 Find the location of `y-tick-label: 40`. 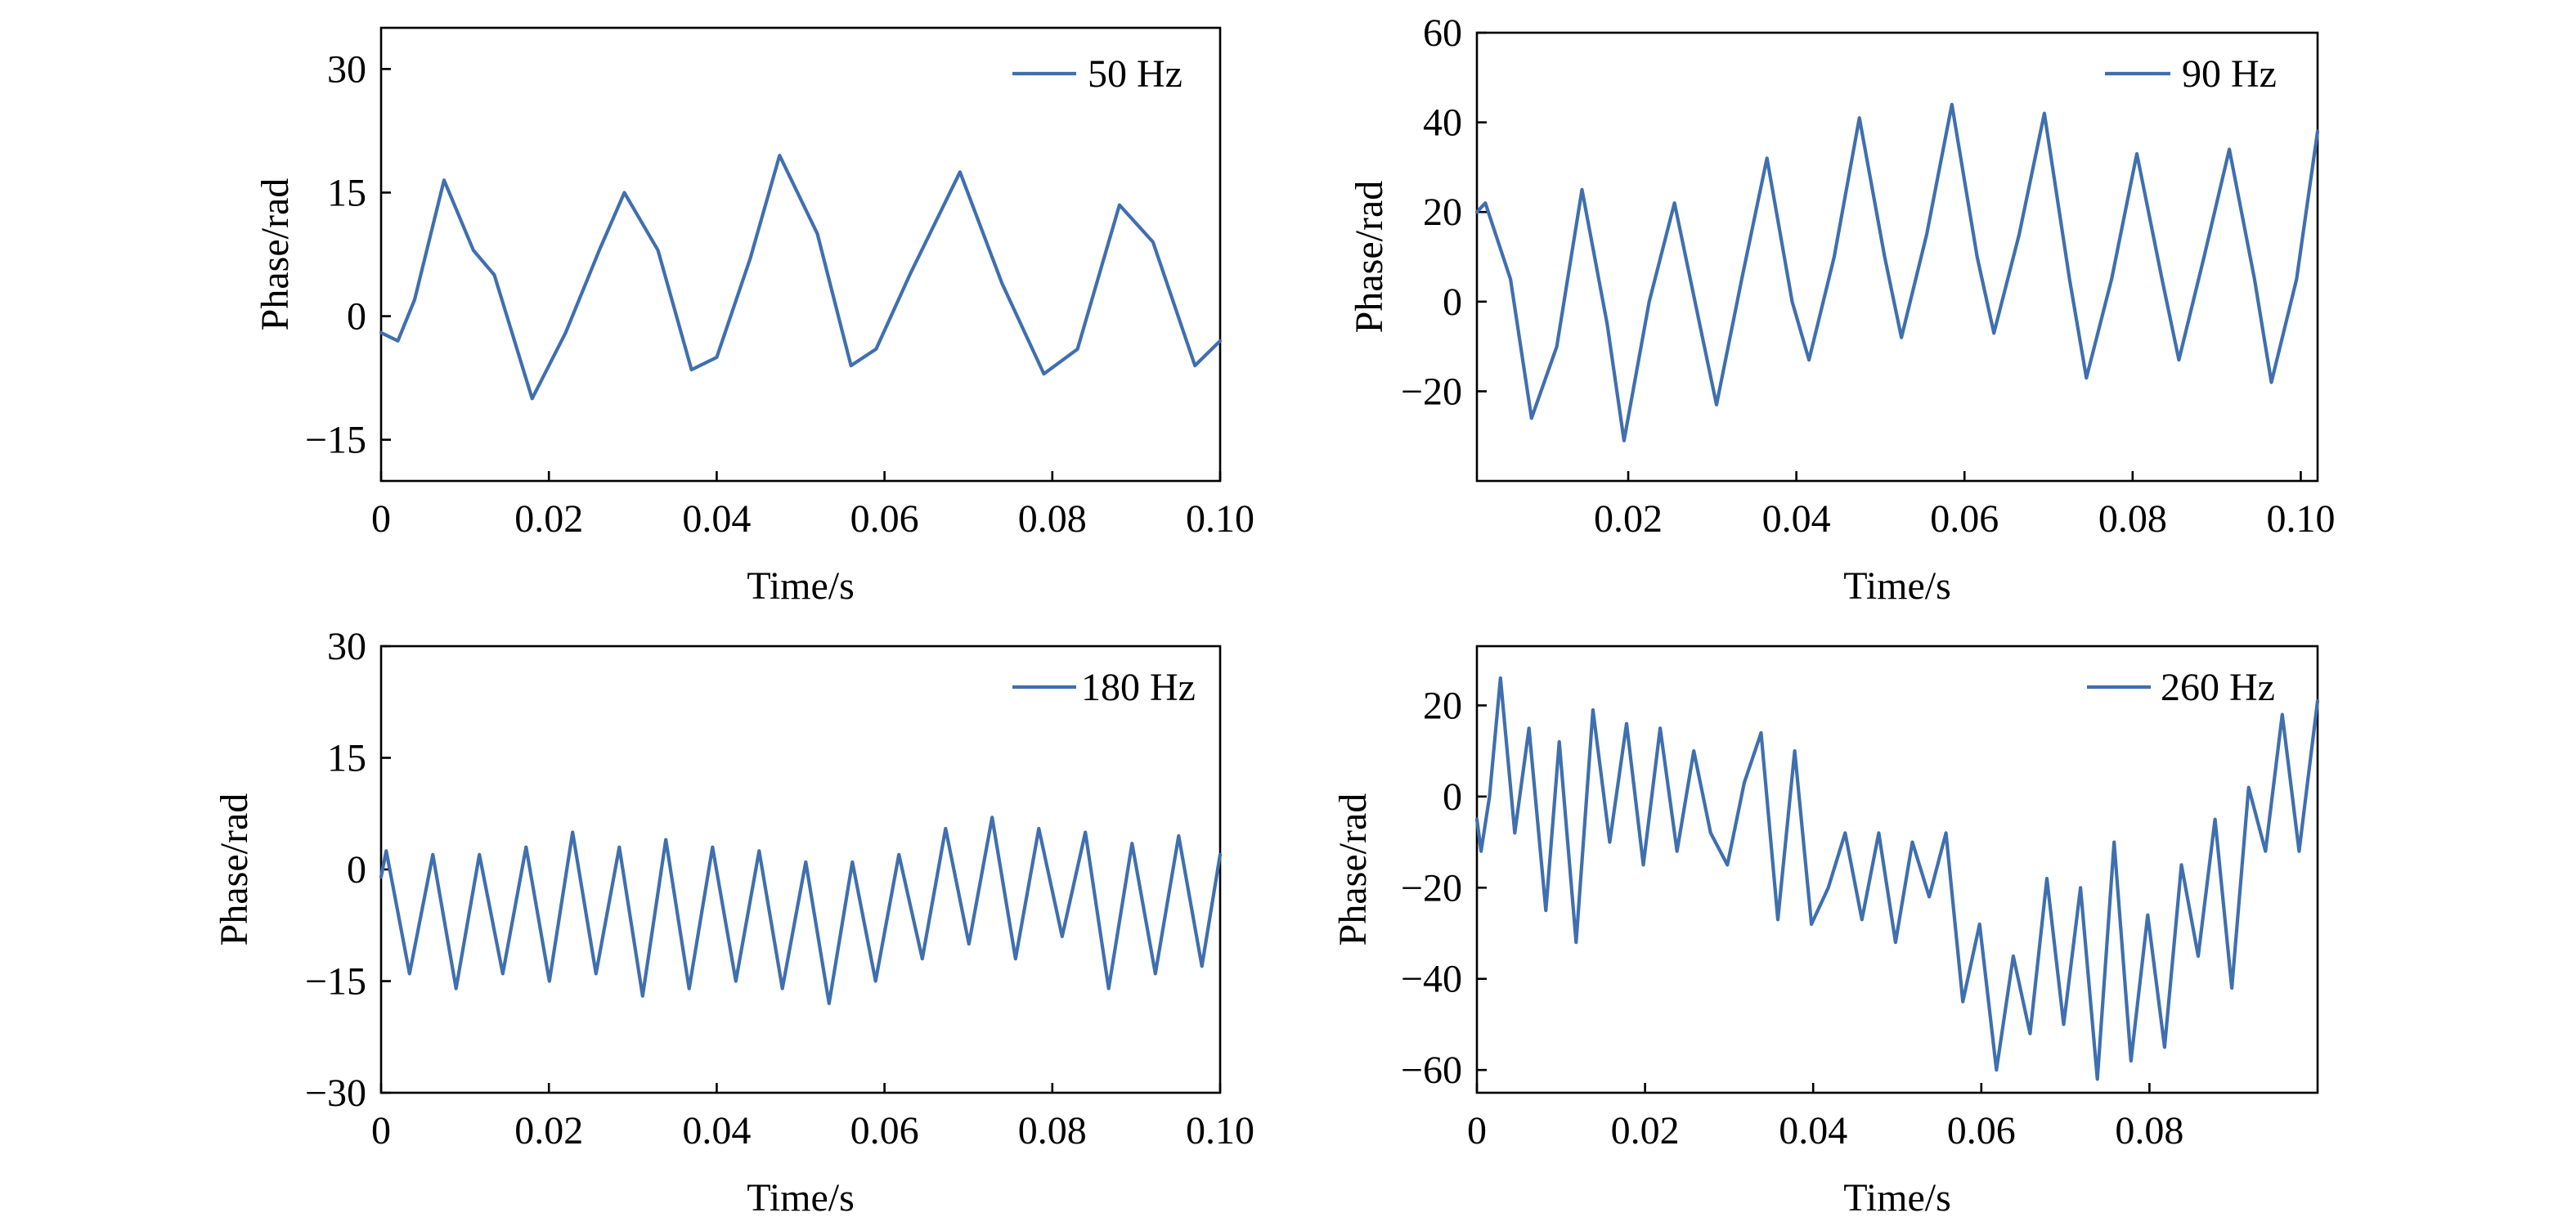

y-tick-label: 40 is located at coordinates (1442, 123).